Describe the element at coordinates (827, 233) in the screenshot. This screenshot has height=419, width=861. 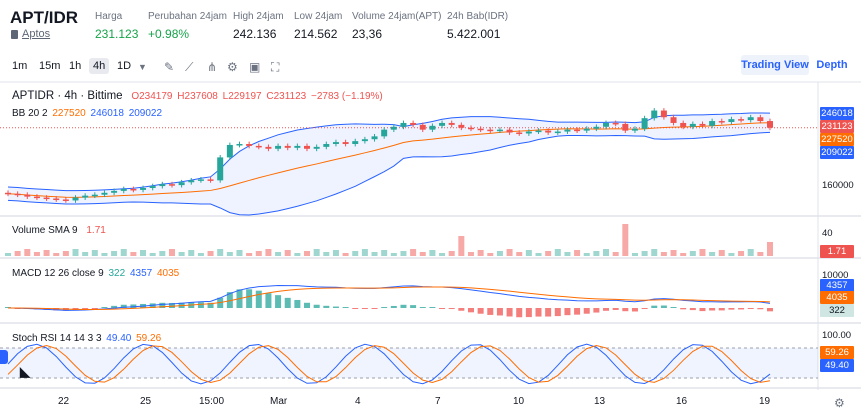
I see `volume-axis-label: 40` at that location.